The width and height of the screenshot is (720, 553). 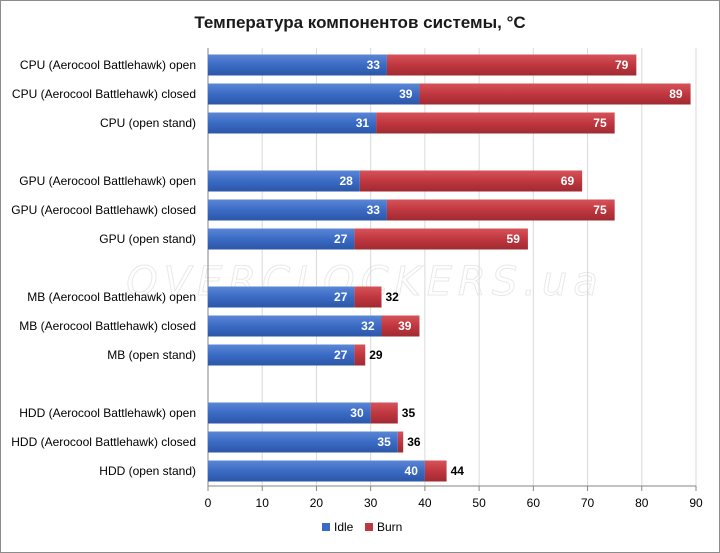 What do you see at coordinates (479, 503) in the screenshot?
I see `x-tick-label: 50` at bounding box center [479, 503].